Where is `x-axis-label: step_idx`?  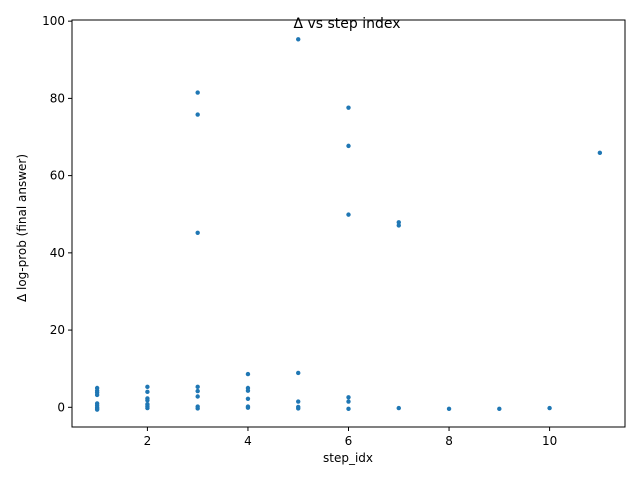 x-axis-label: step_idx is located at coordinates (348, 458).